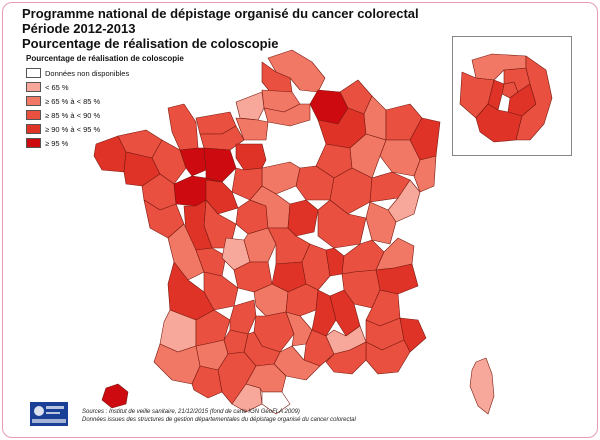 This screenshot has height=440, width=600. Describe the element at coordinates (276, 403) in the screenshot. I see `department-pyrenees-orientales` at that location.